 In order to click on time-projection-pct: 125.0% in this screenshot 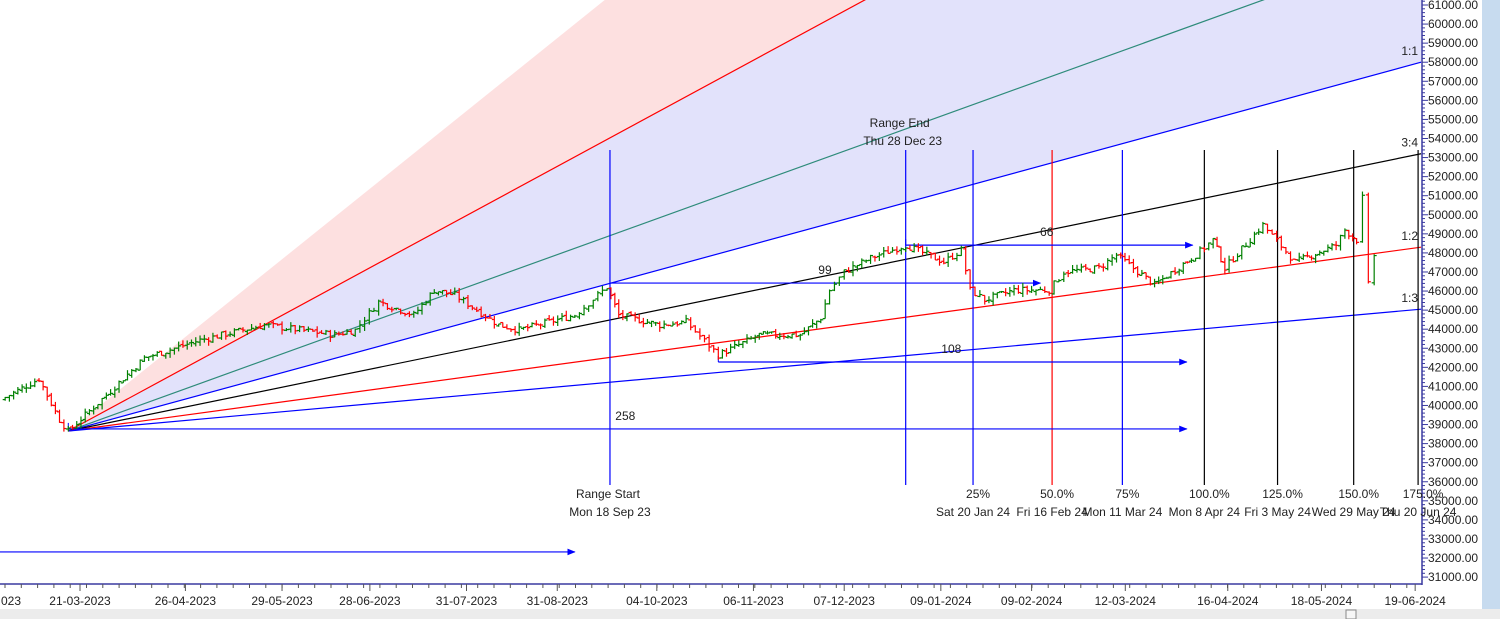, I will do `click(1282, 494)`.